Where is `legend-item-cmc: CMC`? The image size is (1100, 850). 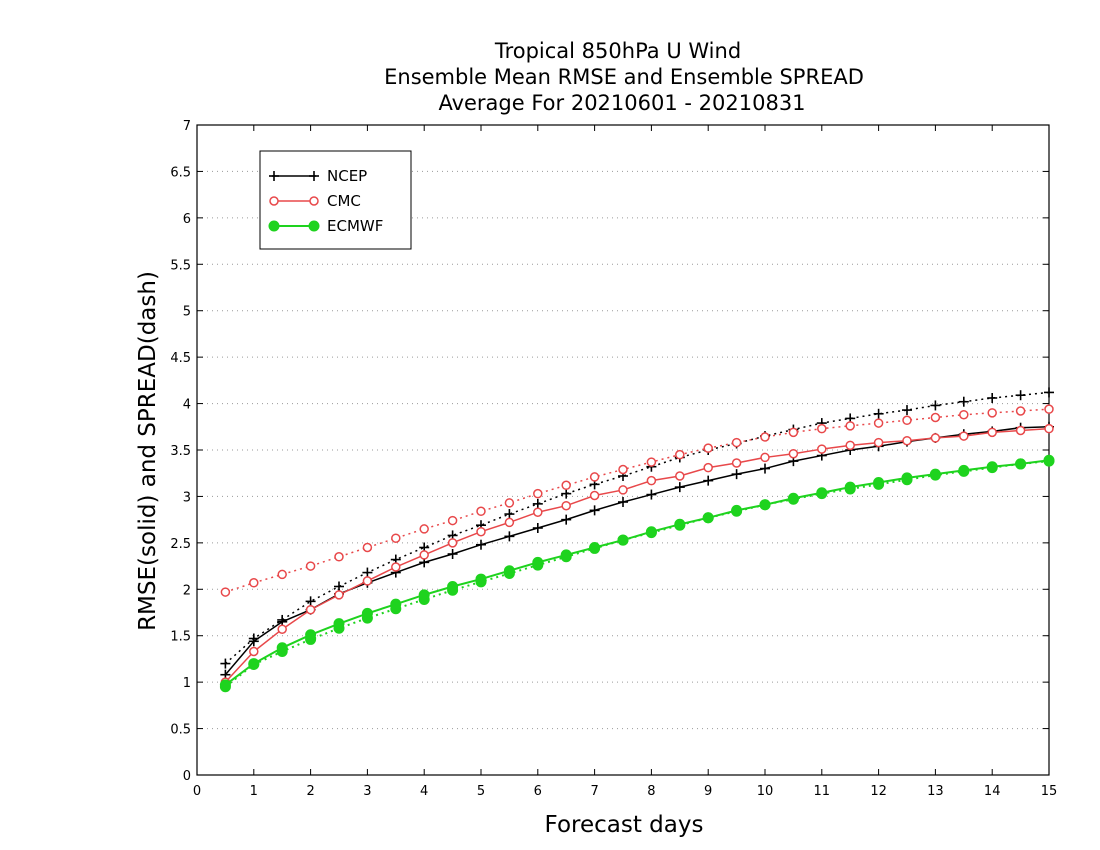 legend-item-cmc: CMC is located at coordinates (315, 201).